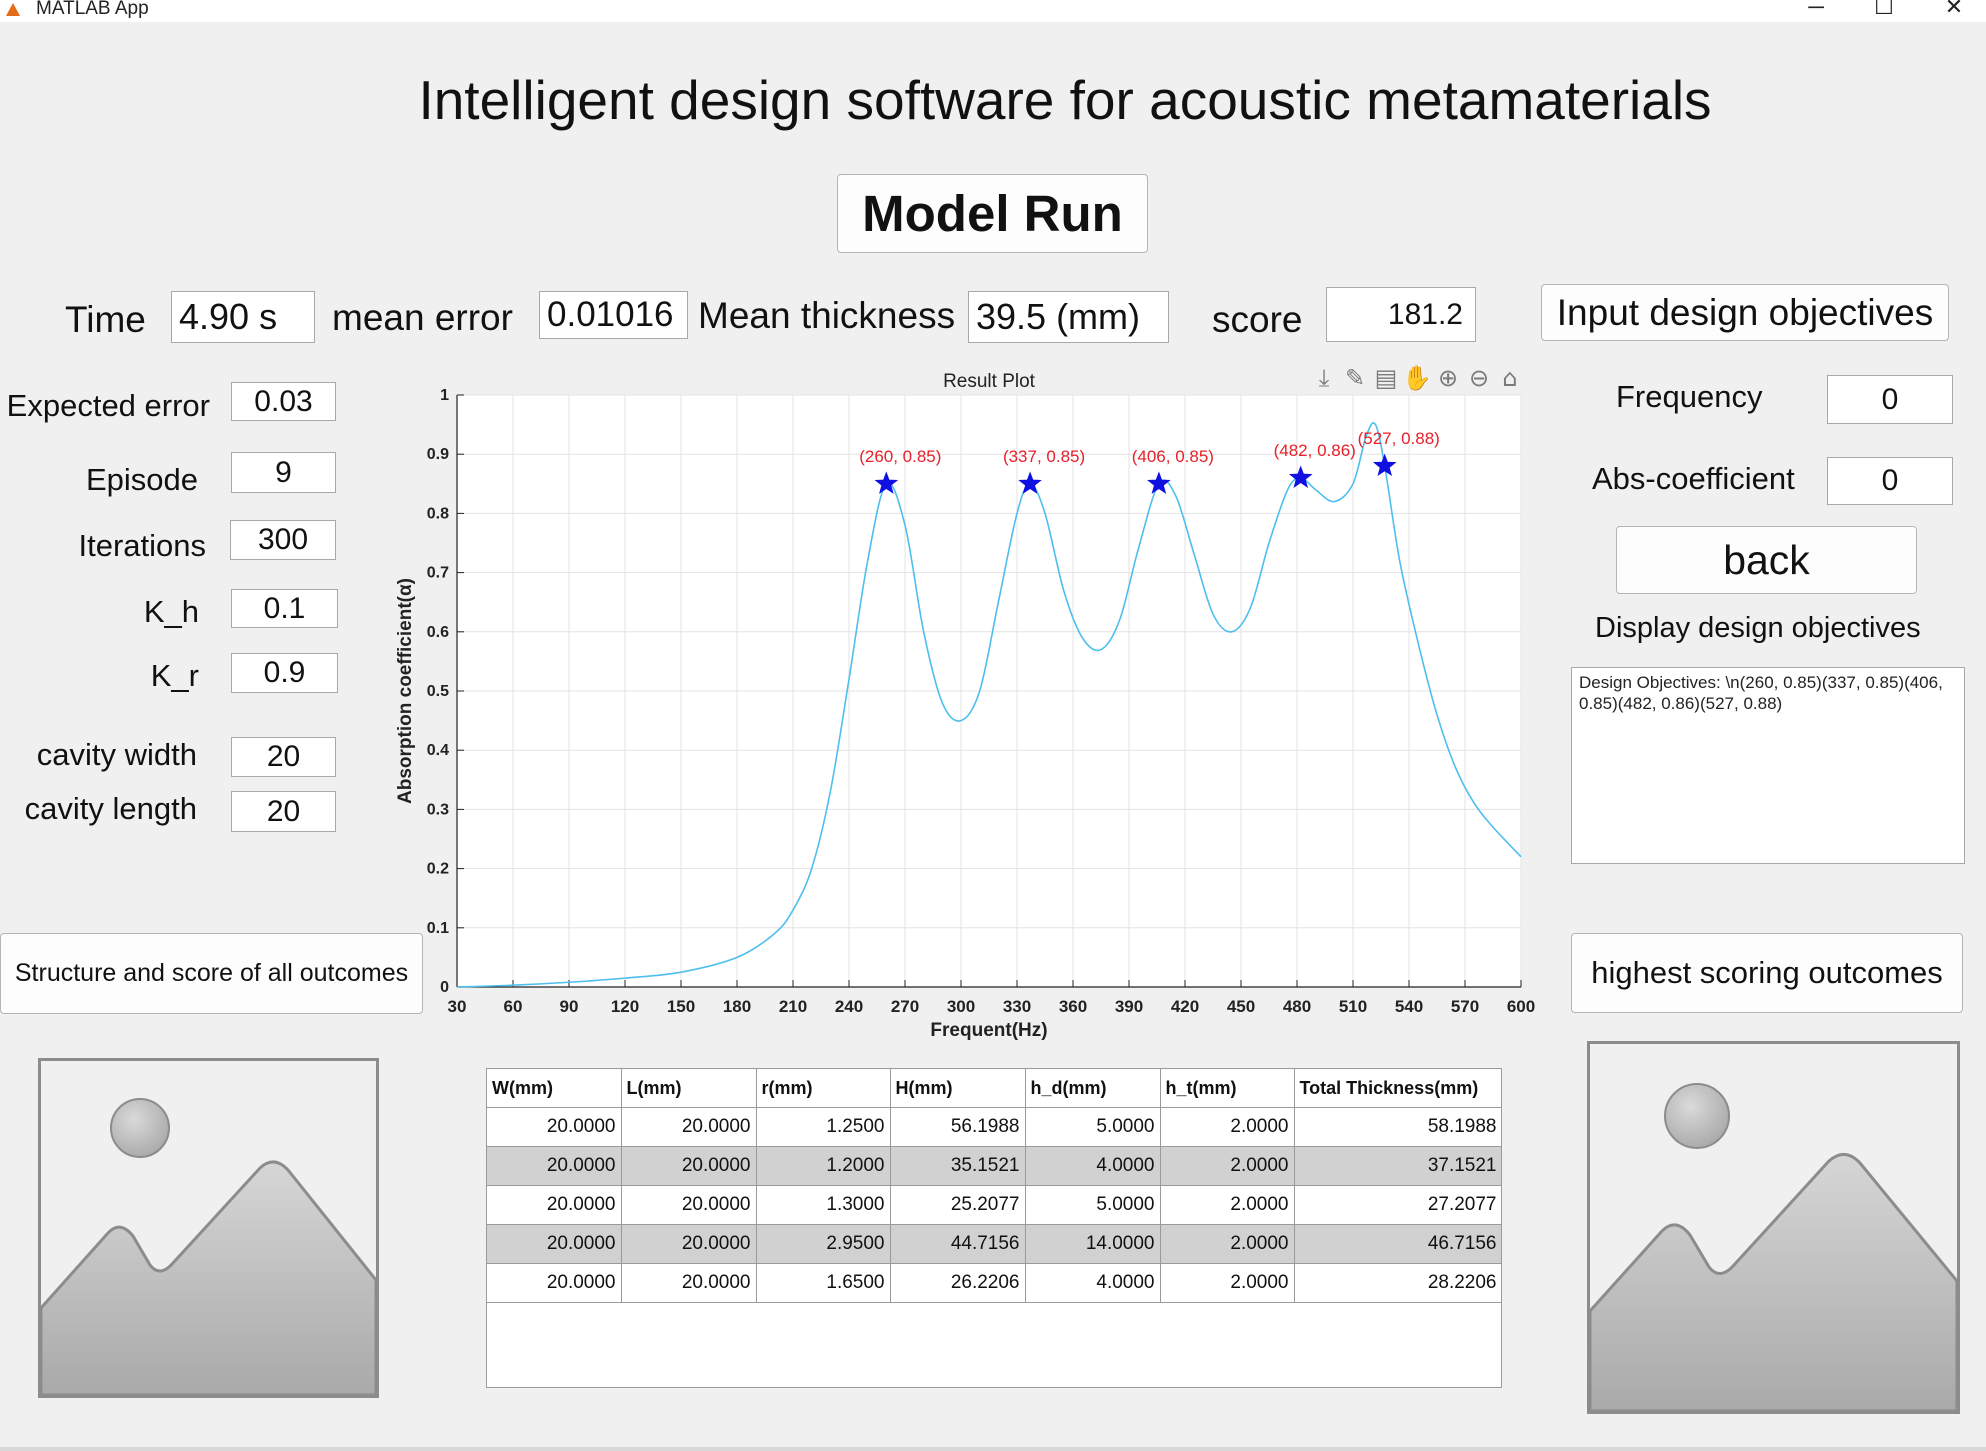 The height and width of the screenshot is (1451, 1986). Describe the element at coordinates (689, 1088) in the screenshot. I see `column-header-l: L(mm)` at that location.